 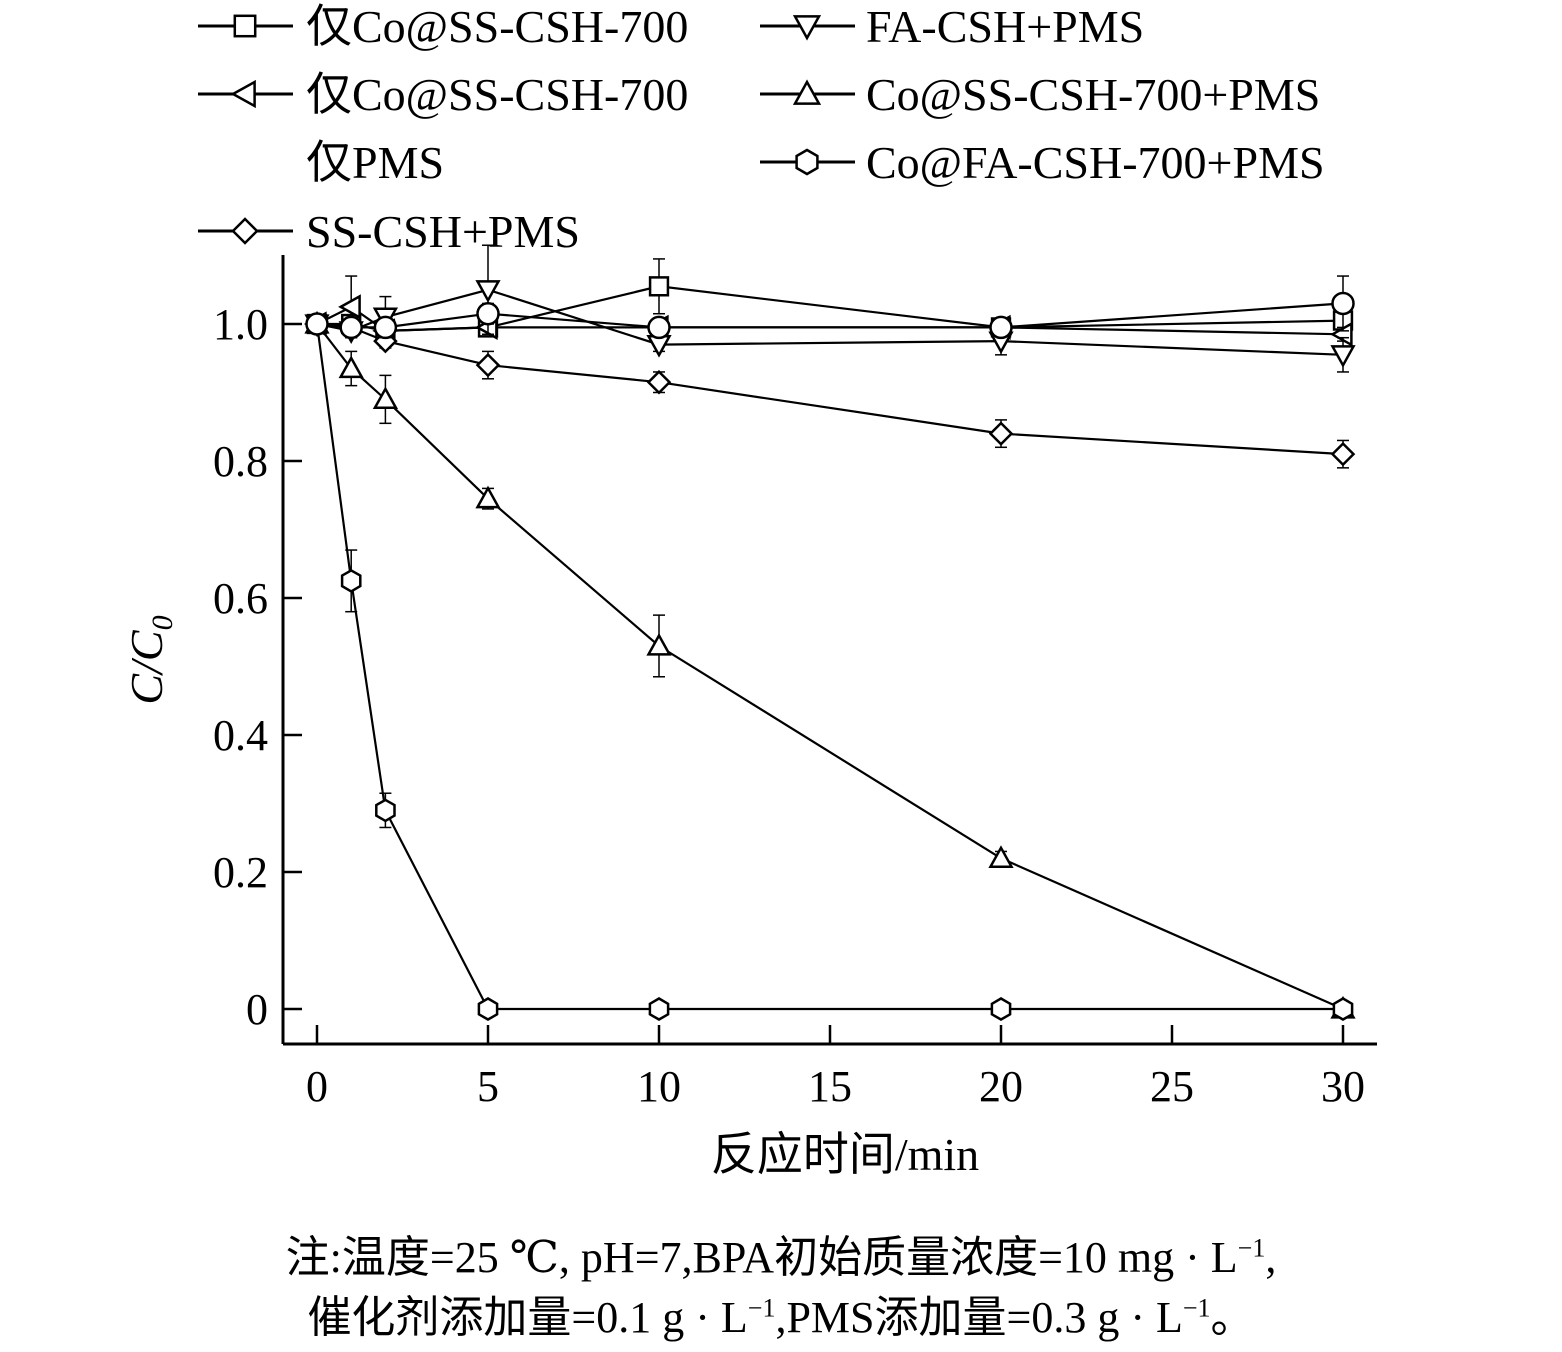 What do you see at coordinates (761, 1308) in the screenshot?
I see `note-line-2-sup-a: −1` at bounding box center [761, 1308].